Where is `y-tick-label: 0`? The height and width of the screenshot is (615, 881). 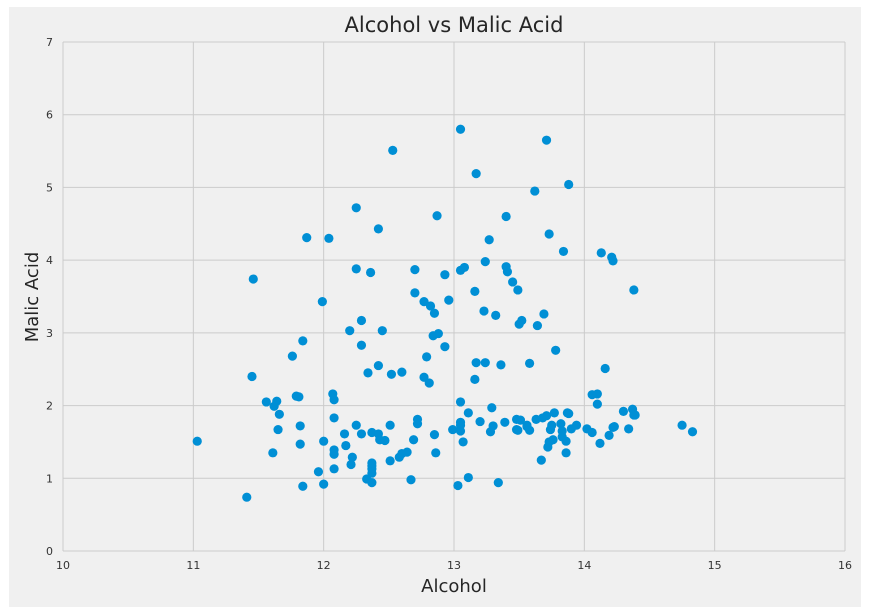
y-tick-label: 0 is located at coordinates (49, 551).